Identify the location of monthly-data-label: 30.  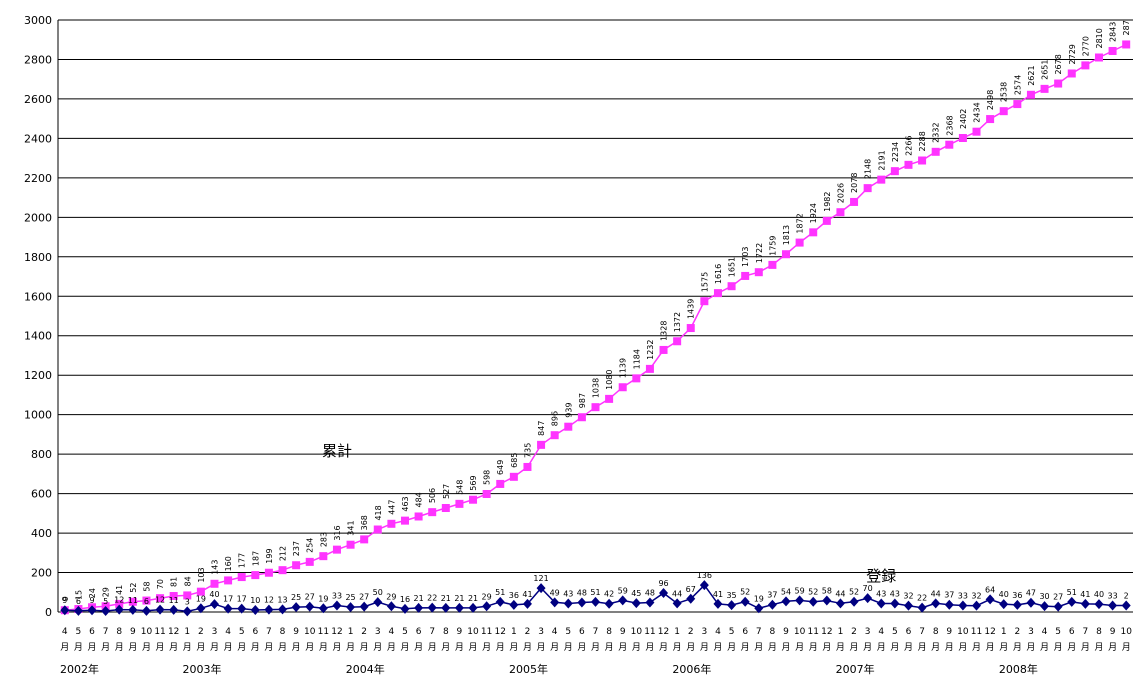
(1044, 596).